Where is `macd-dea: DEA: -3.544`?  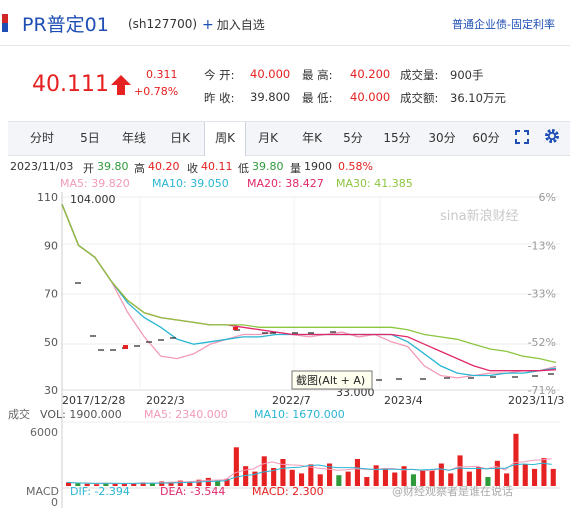
macd-dea: DEA: -3.544 is located at coordinates (192, 491).